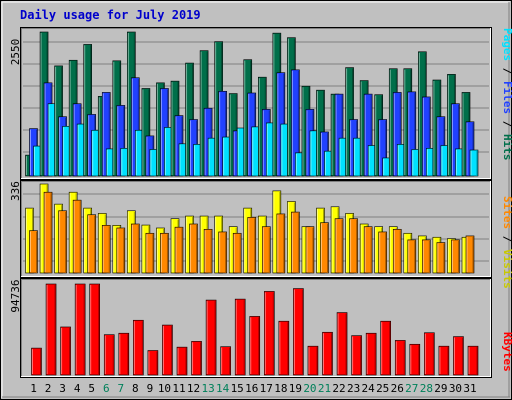  I want to click on axis-label-files: Files, so click(506, 97).